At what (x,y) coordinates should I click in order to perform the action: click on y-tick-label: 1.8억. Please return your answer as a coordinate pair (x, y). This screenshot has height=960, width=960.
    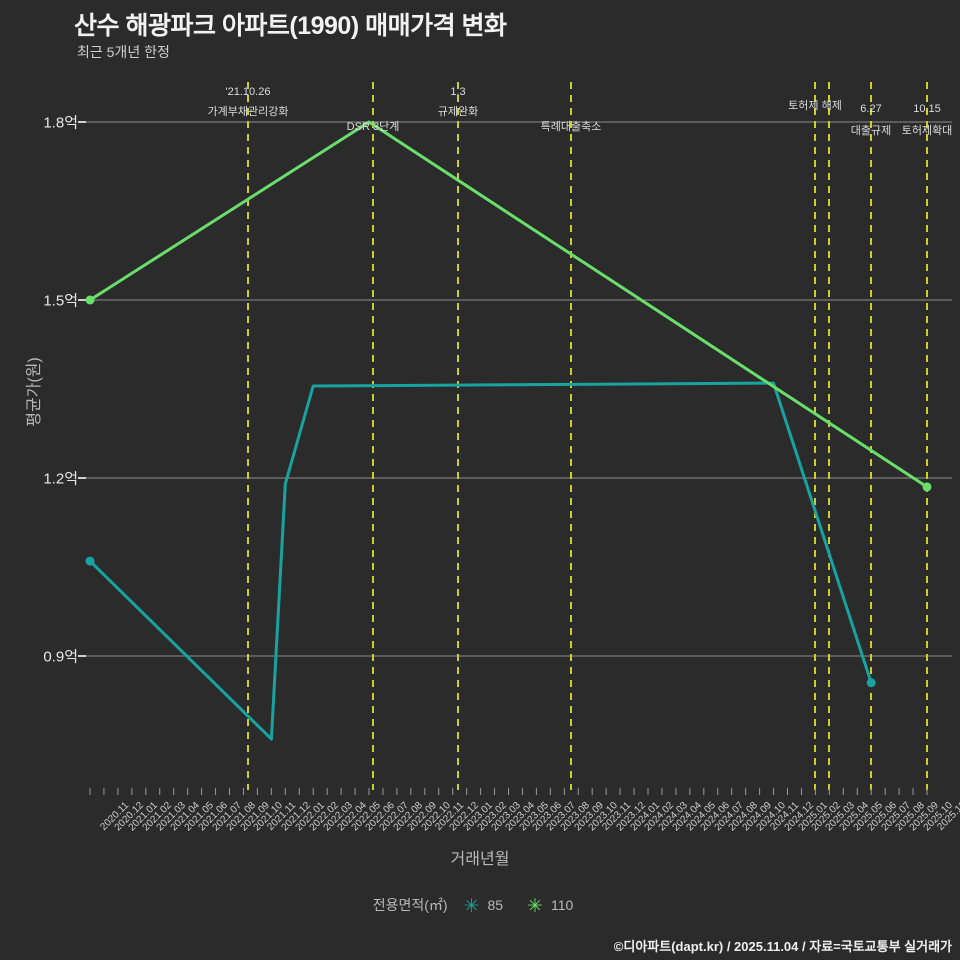
    Looking at the image, I should click on (60, 123).